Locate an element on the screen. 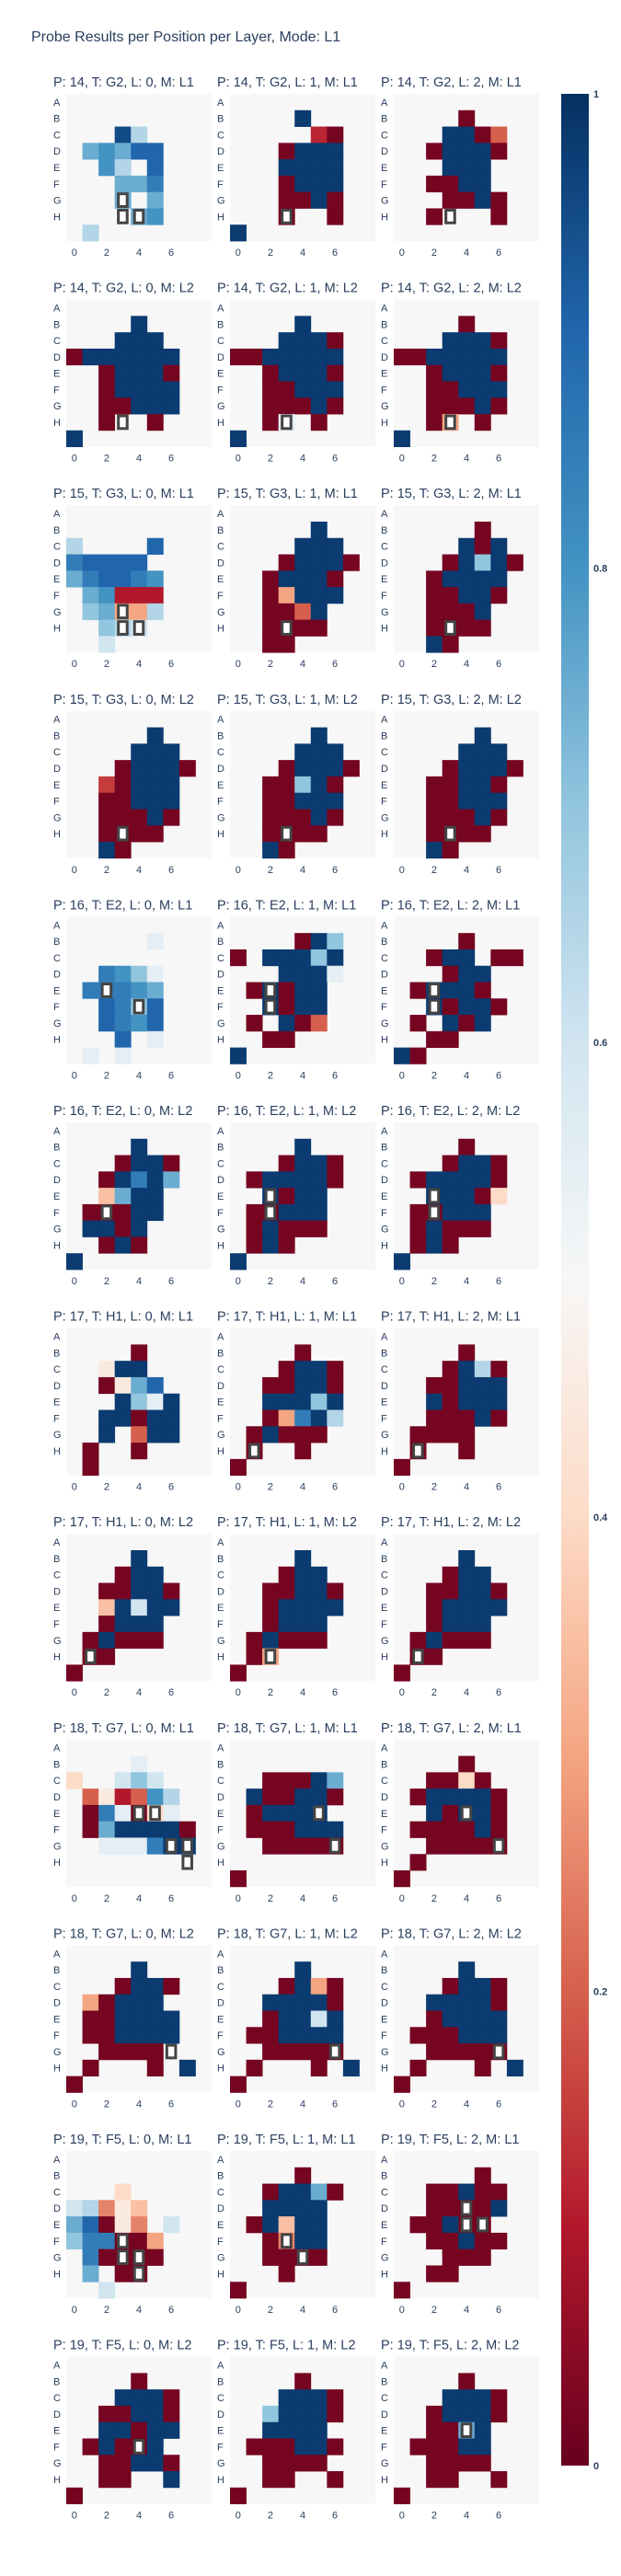 The image size is (621, 2576). x-tick-label: 4 is located at coordinates (139, 459).